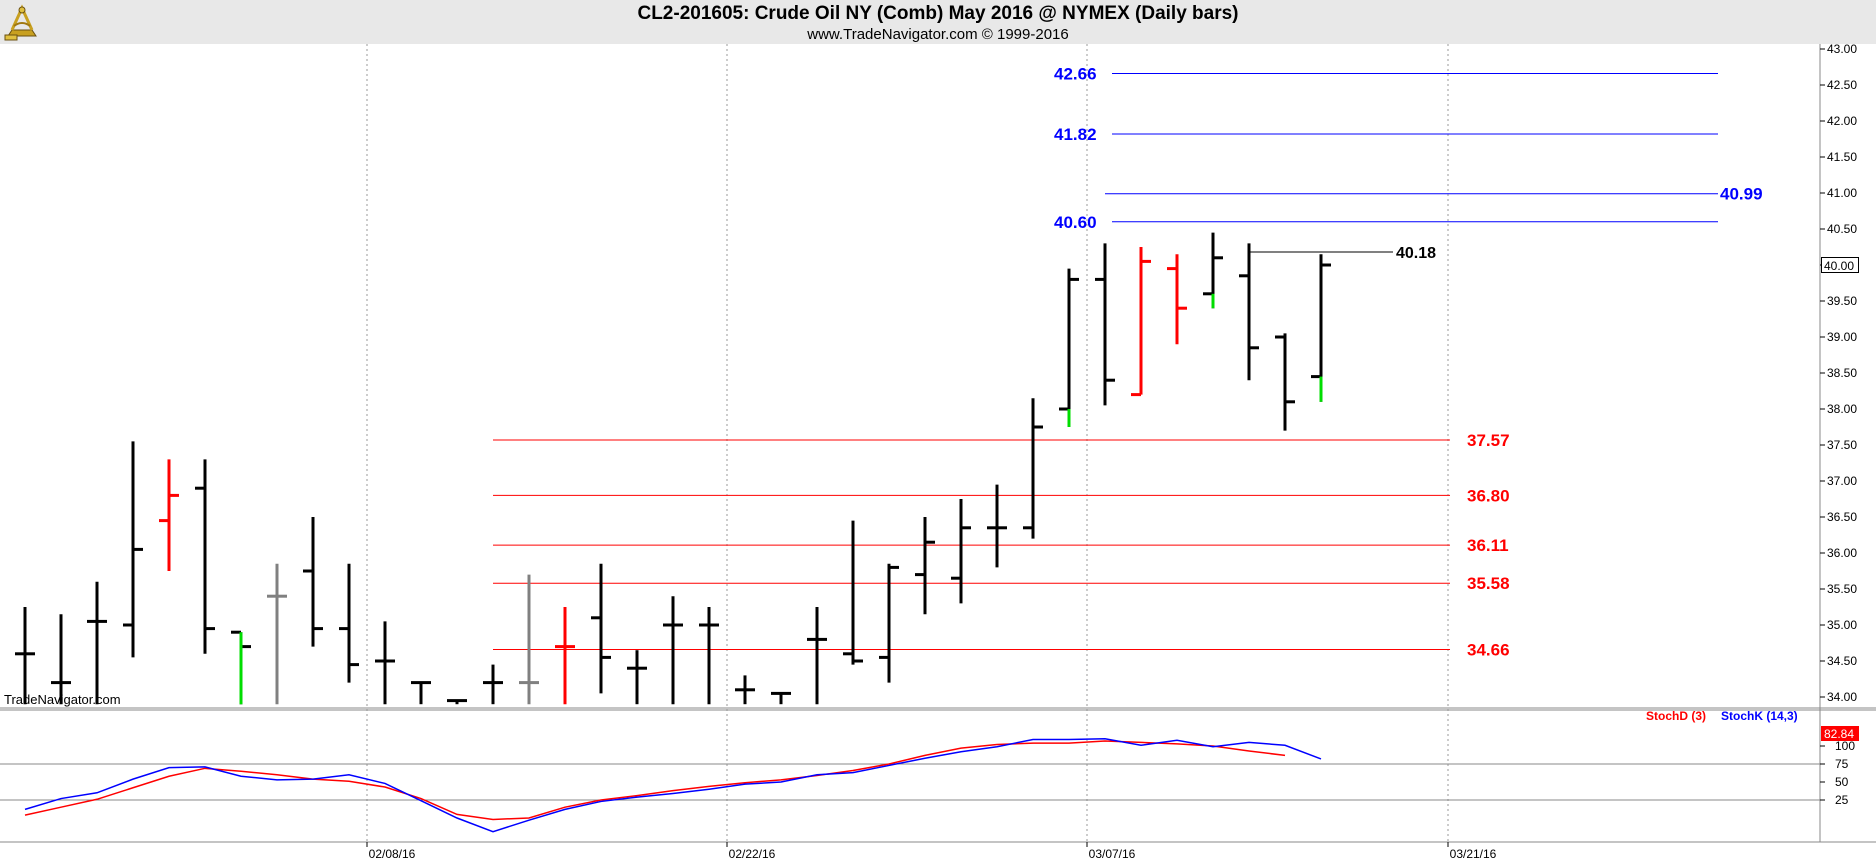 The height and width of the screenshot is (863, 1876). What do you see at coordinates (1842, 193) in the screenshot?
I see `y-tick-label: 41.00` at bounding box center [1842, 193].